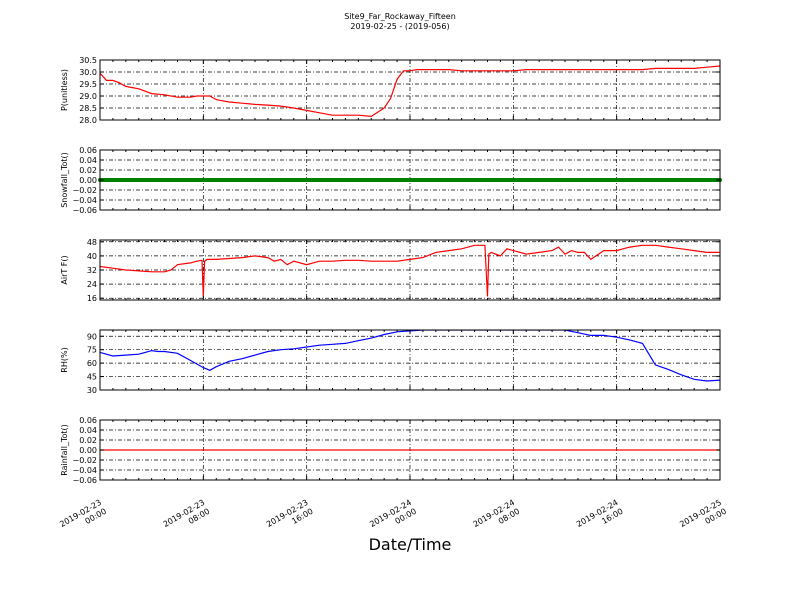 Image resolution: width=800 pixels, height=600 pixels. Describe the element at coordinates (88, 450) in the screenshot. I see `y-tick-label: 0.00` at that location.